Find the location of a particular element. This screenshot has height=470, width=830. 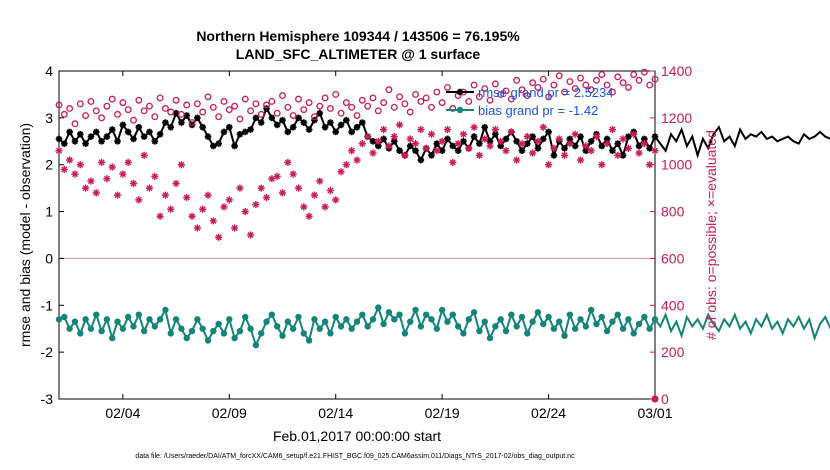

x-tick-label: 03/01 is located at coordinates (654, 413).